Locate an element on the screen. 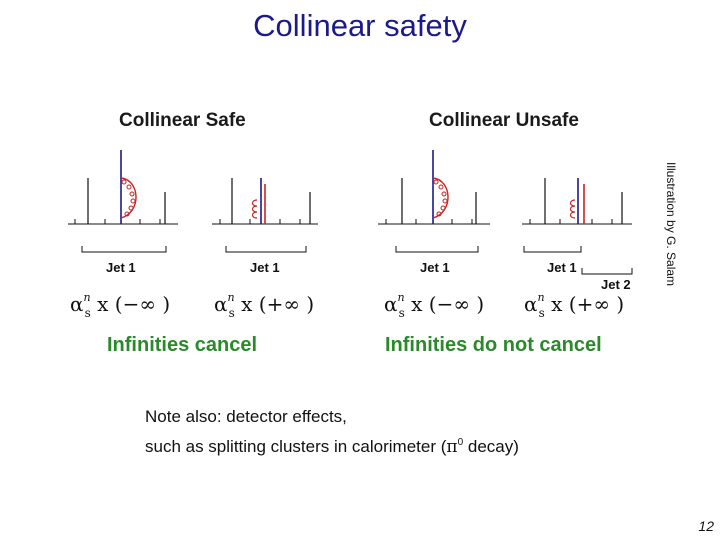 This screenshot has width=720, height=540. safe-real-formula: αns x (+∞ ) is located at coordinates (264, 305).